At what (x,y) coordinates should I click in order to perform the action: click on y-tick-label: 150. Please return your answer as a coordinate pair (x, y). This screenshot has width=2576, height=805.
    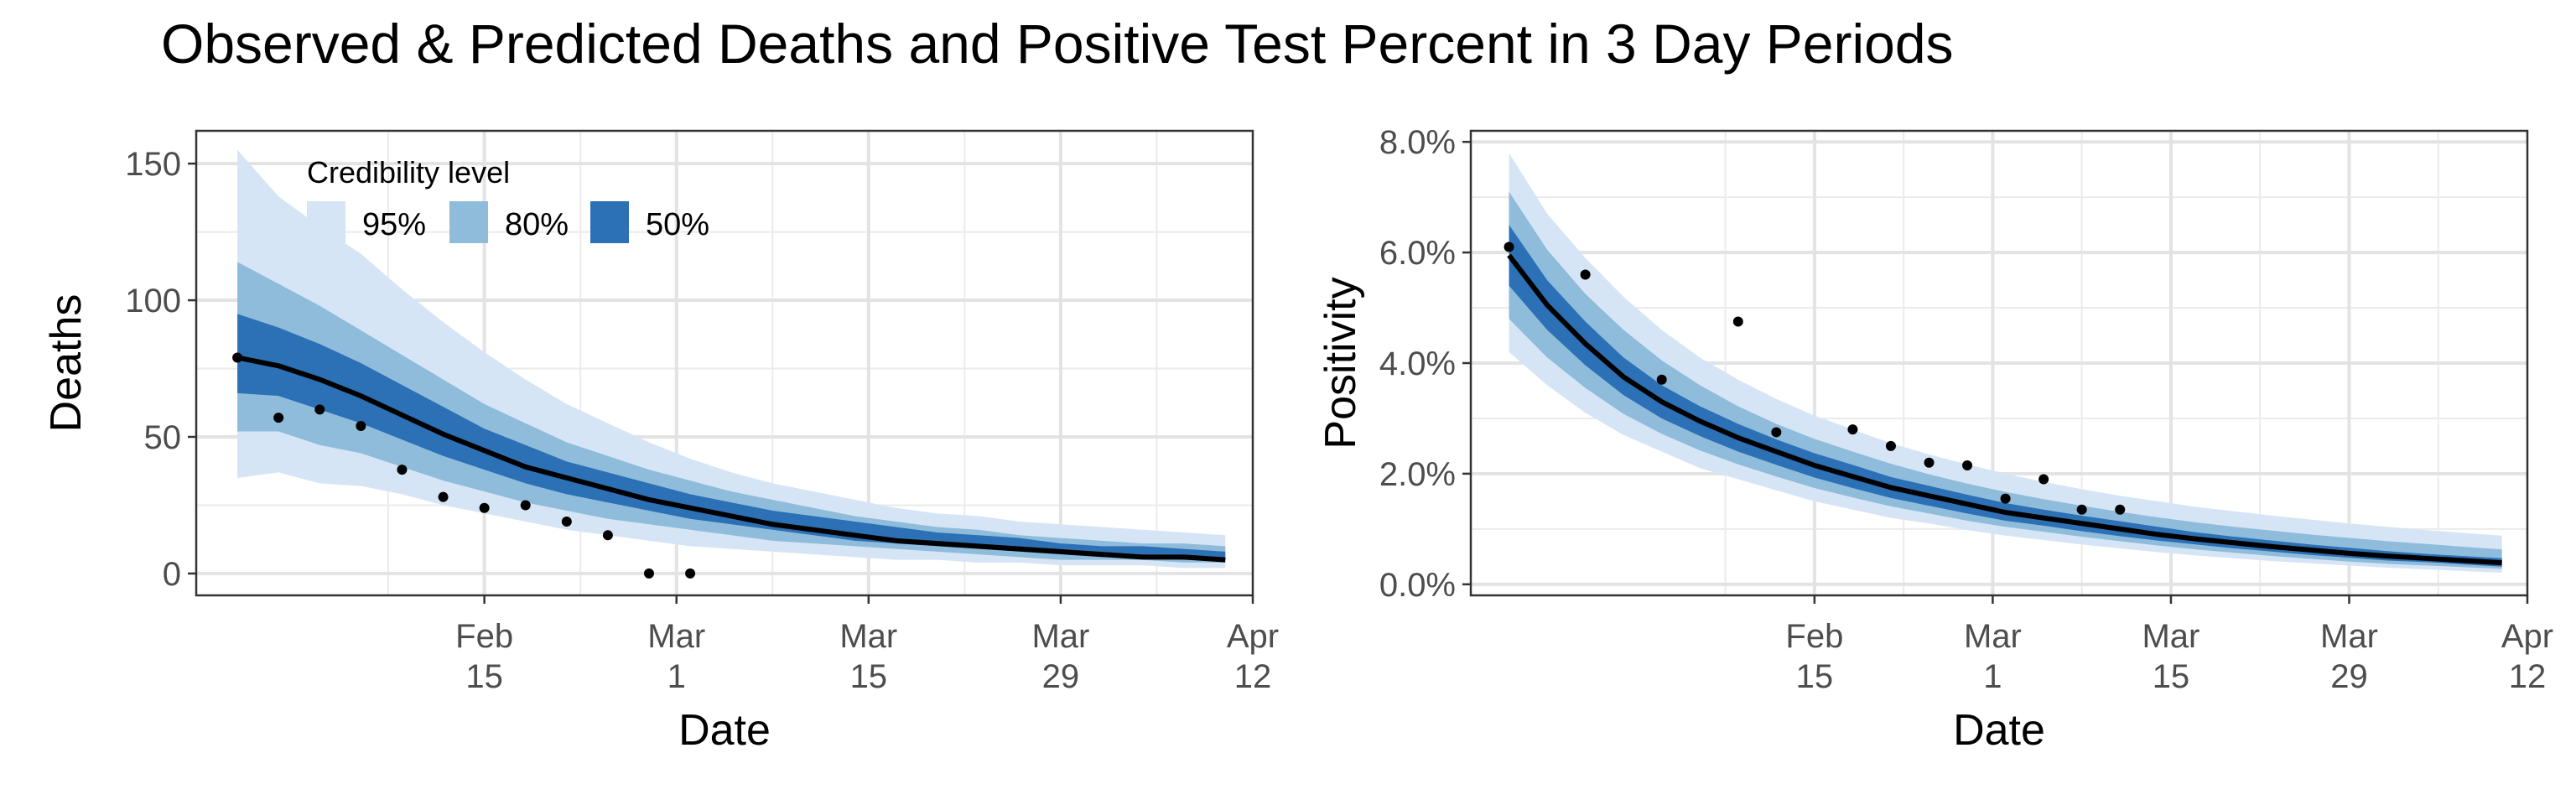
    Looking at the image, I should click on (153, 164).